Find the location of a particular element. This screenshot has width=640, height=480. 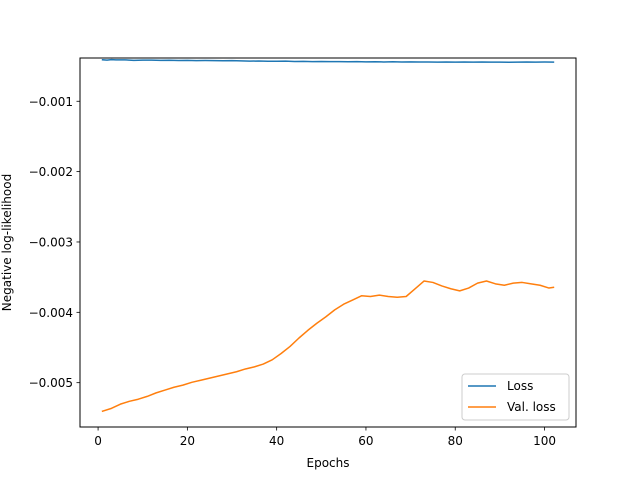

x-tick-label: 0 is located at coordinates (98, 441).